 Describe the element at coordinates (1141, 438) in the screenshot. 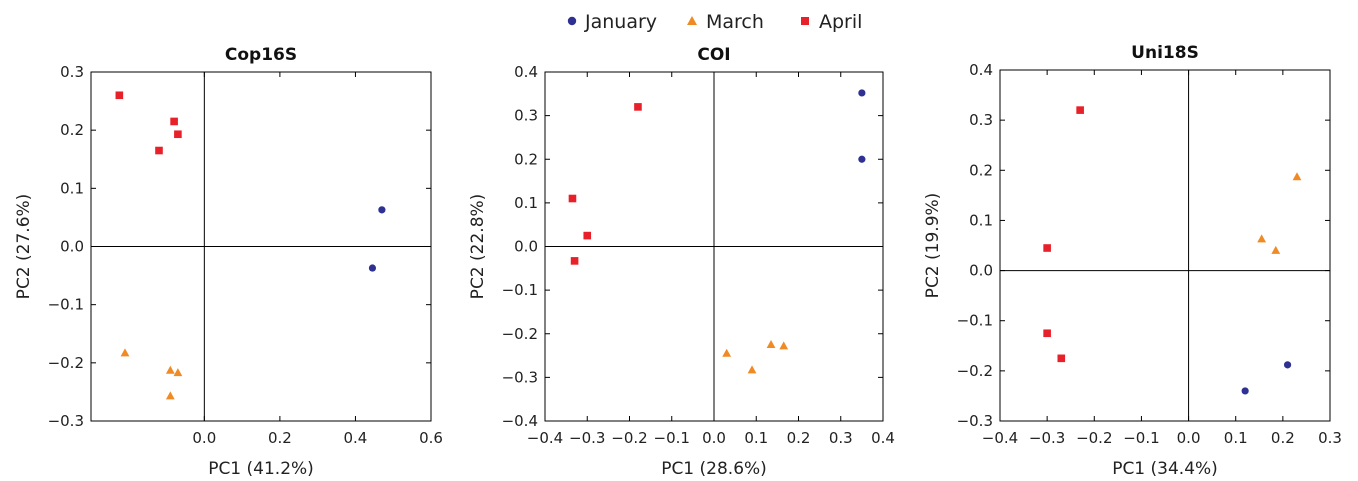

I see `uni18s-x-tick-label: −0.1` at that location.